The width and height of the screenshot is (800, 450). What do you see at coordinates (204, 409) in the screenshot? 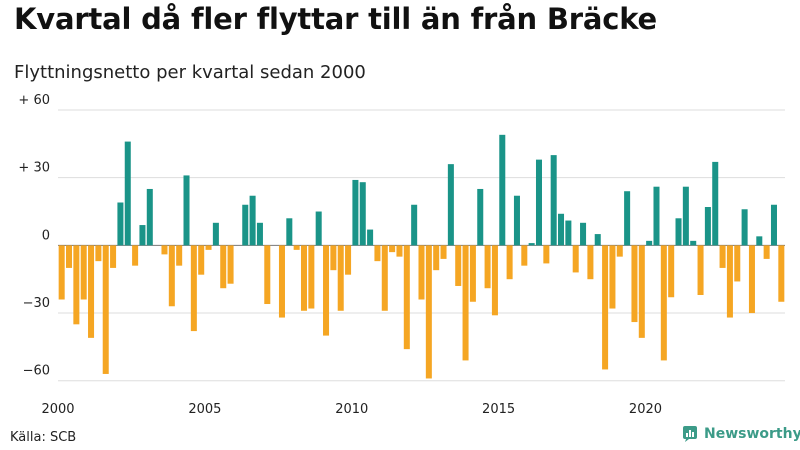
I see `x-tick-label: 2005` at bounding box center [204, 409].